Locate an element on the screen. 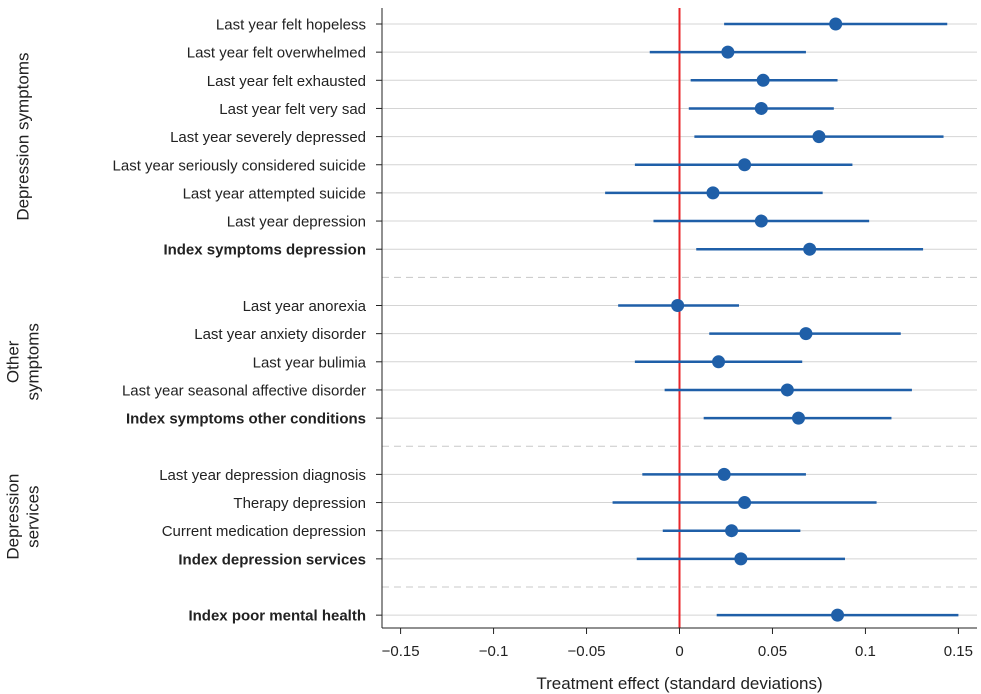 The height and width of the screenshot is (694, 981). row-label: Current medication depression is located at coordinates (264, 531).